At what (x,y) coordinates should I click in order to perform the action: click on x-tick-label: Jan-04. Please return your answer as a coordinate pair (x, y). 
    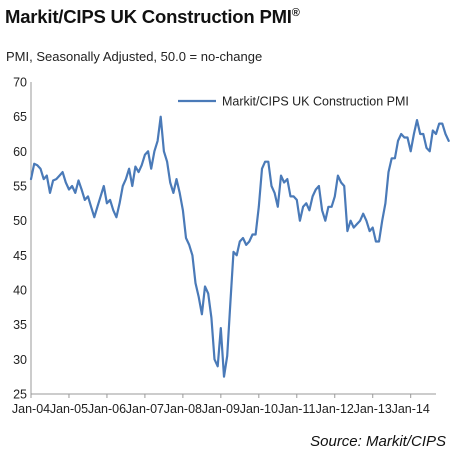
    Looking at the image, I should click on (31, 409).